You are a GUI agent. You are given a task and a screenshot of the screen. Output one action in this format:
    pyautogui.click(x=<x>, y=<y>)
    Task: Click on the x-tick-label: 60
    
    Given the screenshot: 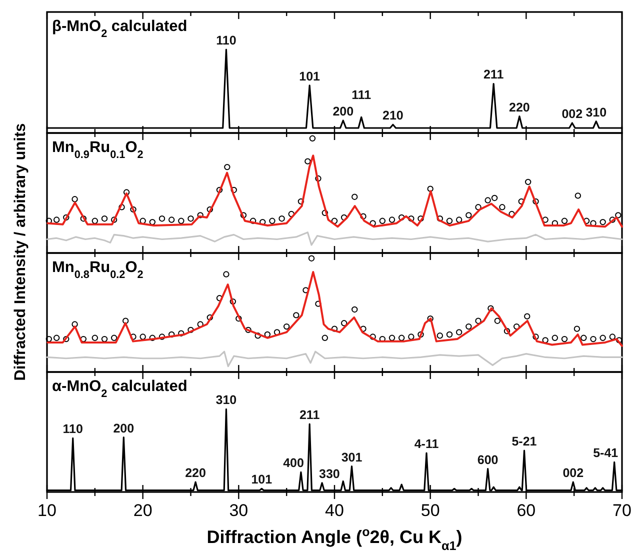 What is the action you would take?
    pyautogui.click(x=526, y=510)
    